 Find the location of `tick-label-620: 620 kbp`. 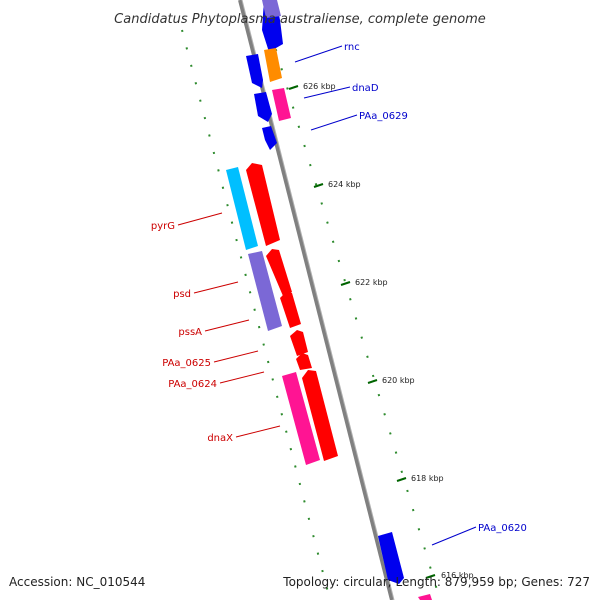

tick-label-620: 620 kbp is located at coordinates (398, 380).